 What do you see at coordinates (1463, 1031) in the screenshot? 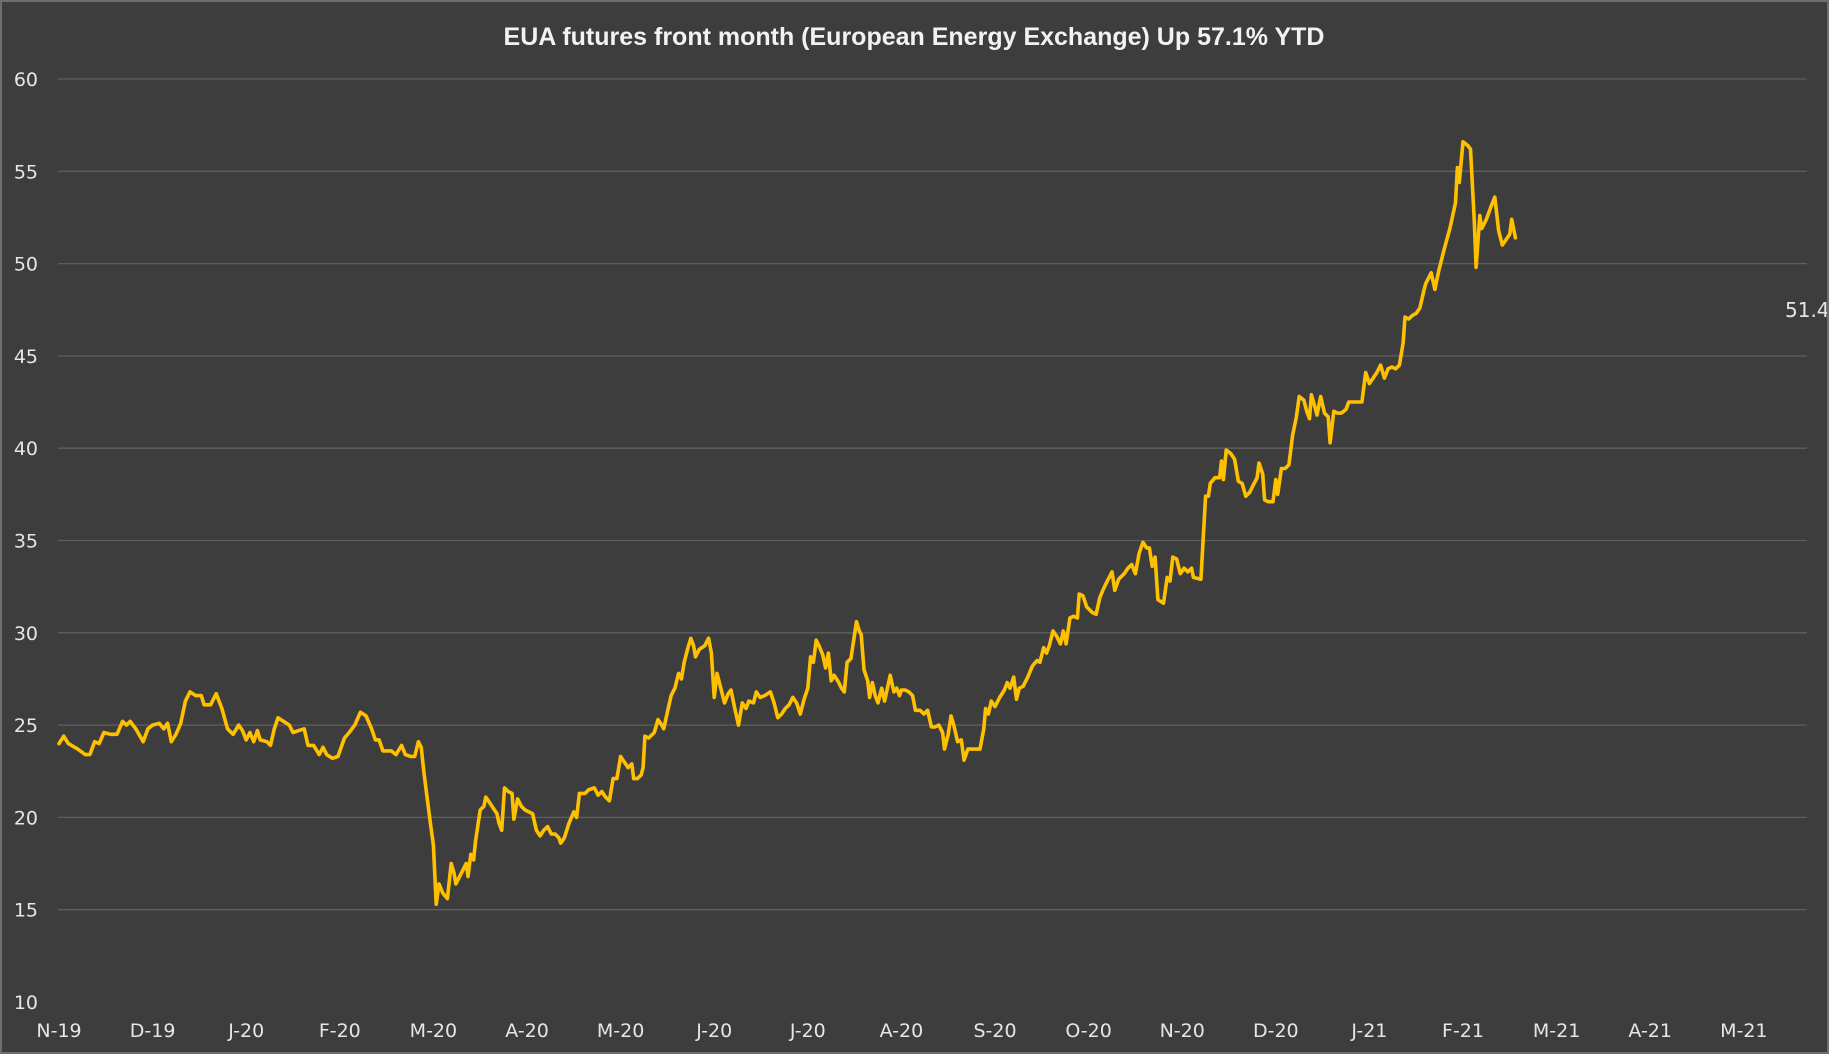
I see `x-tick-label: F-21` at bounding box center [1463, 1031].